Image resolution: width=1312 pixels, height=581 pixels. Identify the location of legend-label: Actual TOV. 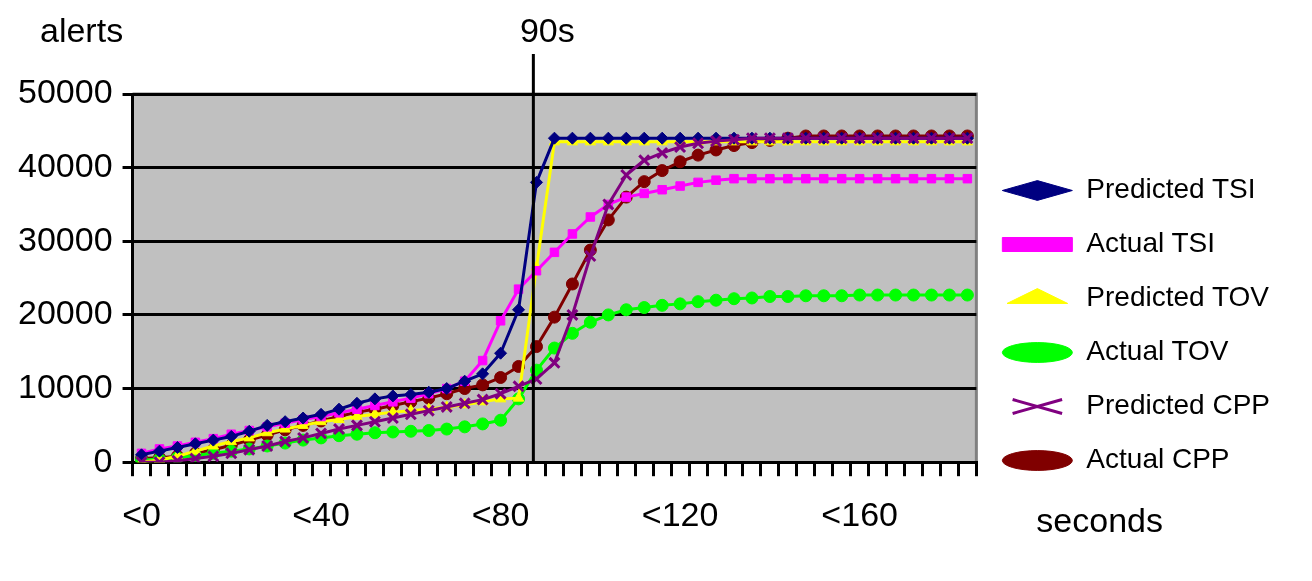
(1157, 351).